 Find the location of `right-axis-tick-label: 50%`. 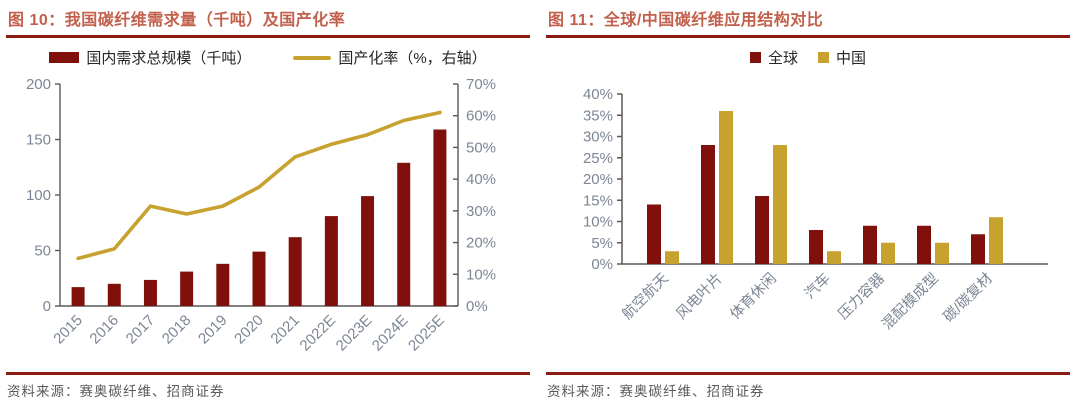

right-axis-tick-label: 50% is located at coordinates (481, 147).